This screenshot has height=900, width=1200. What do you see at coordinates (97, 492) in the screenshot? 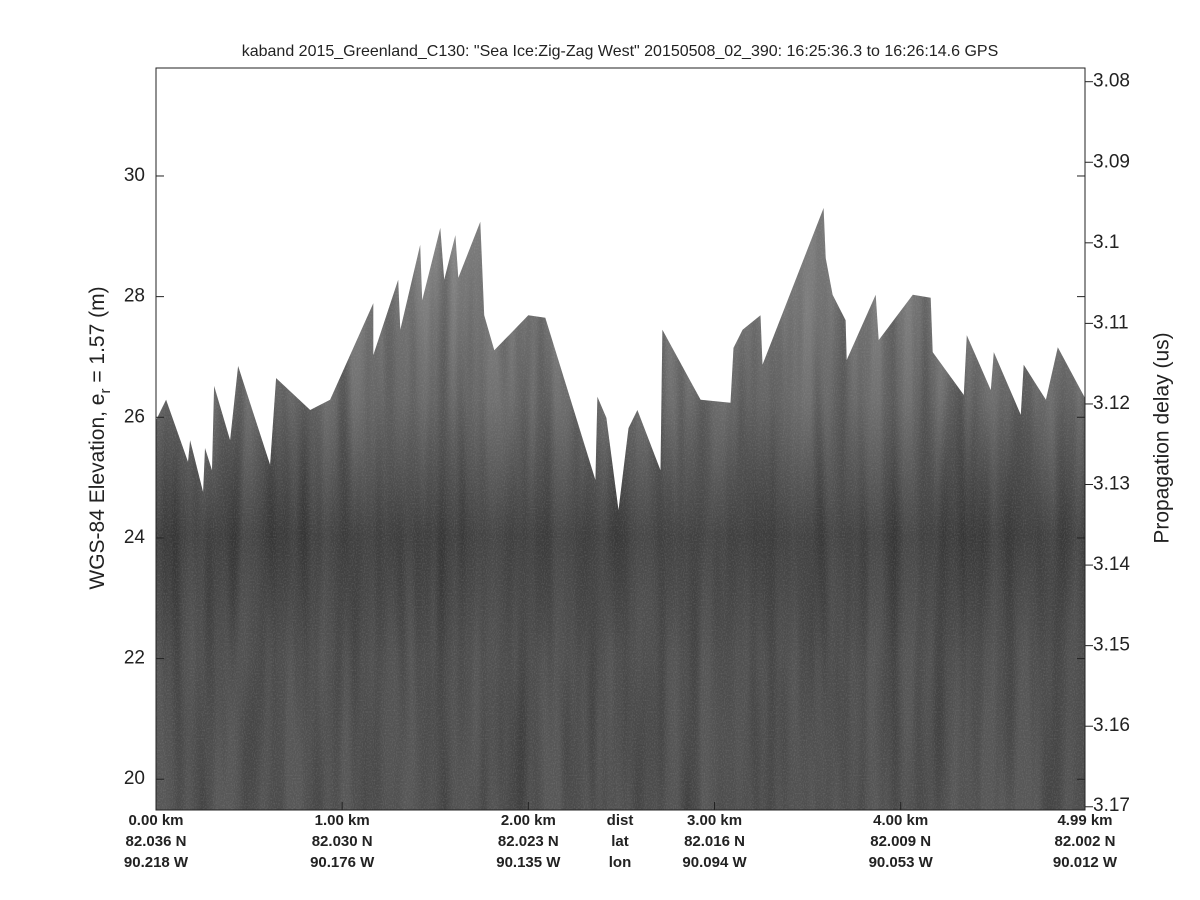
I see `y-label-part: WGS-84 Elevation, e` at bounding box center [97, 492].